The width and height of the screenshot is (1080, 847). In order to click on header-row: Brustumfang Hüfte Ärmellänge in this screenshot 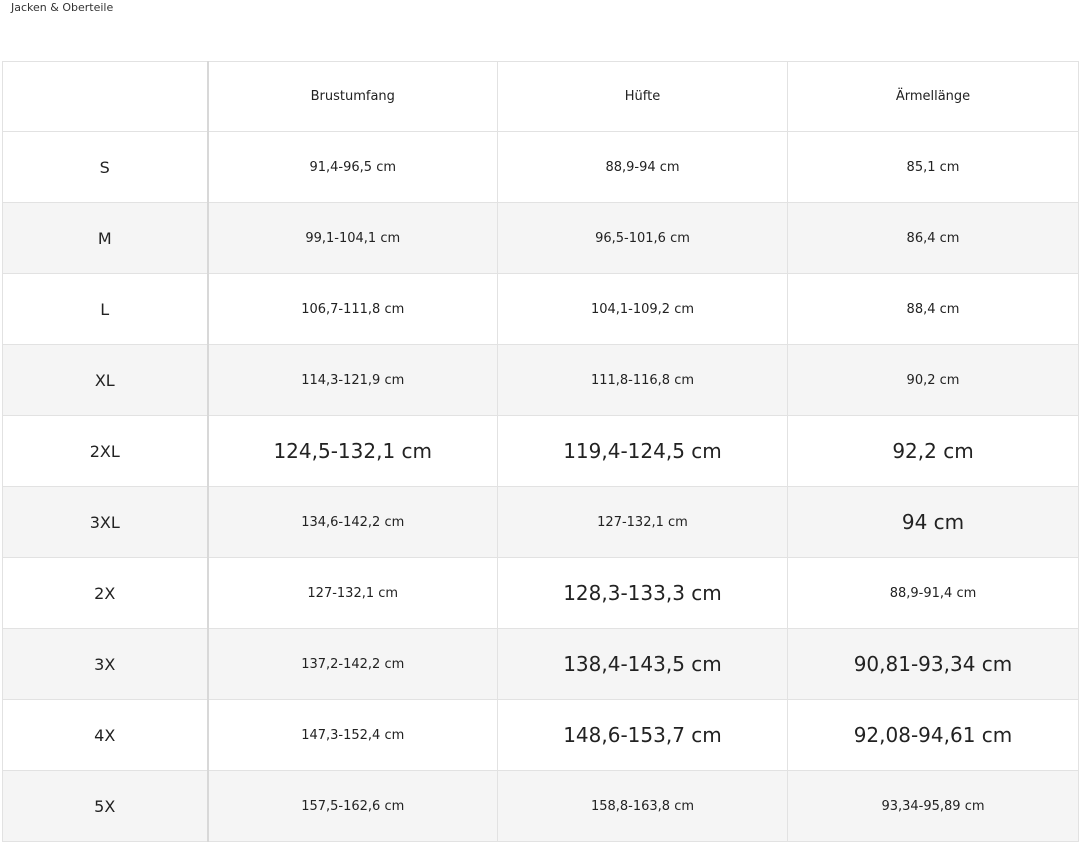, I will do `click(540, 96)`.